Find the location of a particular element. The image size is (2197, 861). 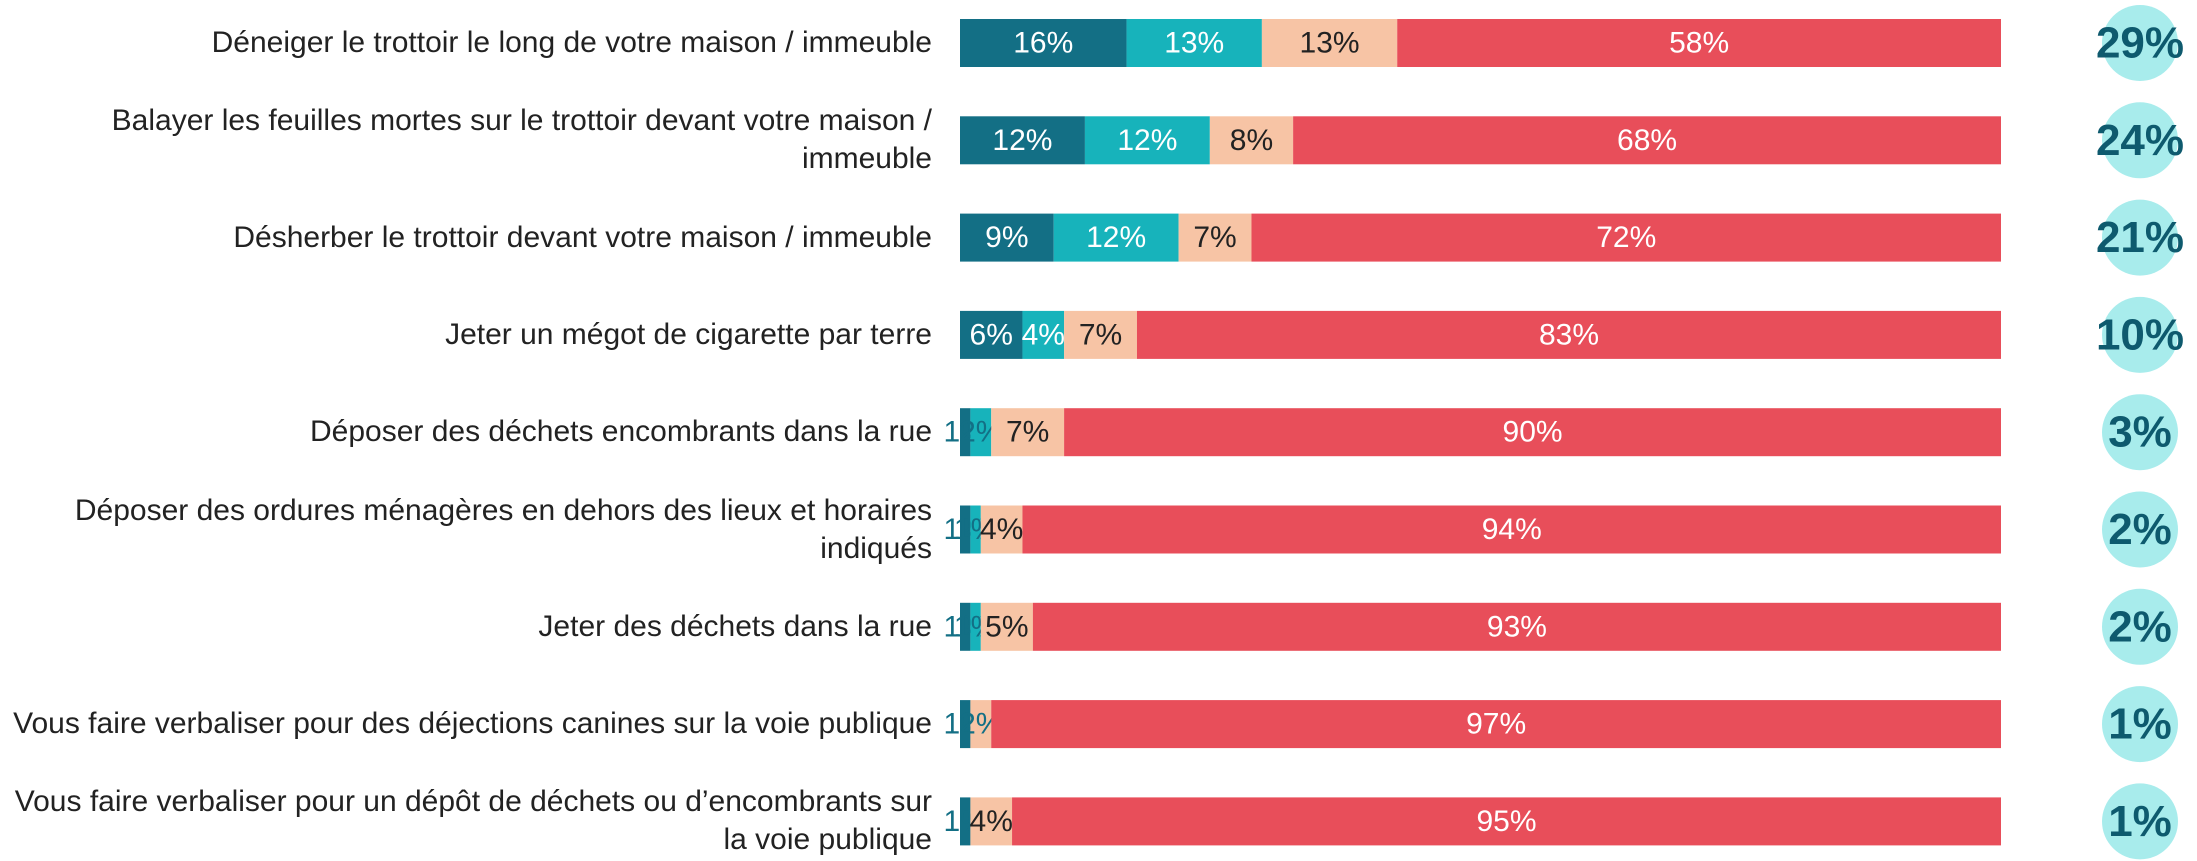

value-label: 83% is located at coordinates (1569, 334).